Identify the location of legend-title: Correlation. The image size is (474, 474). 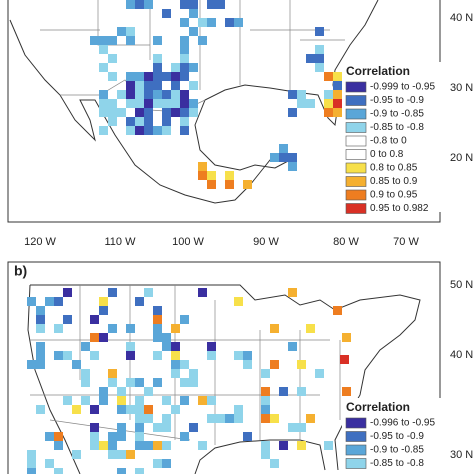
(378, 407).